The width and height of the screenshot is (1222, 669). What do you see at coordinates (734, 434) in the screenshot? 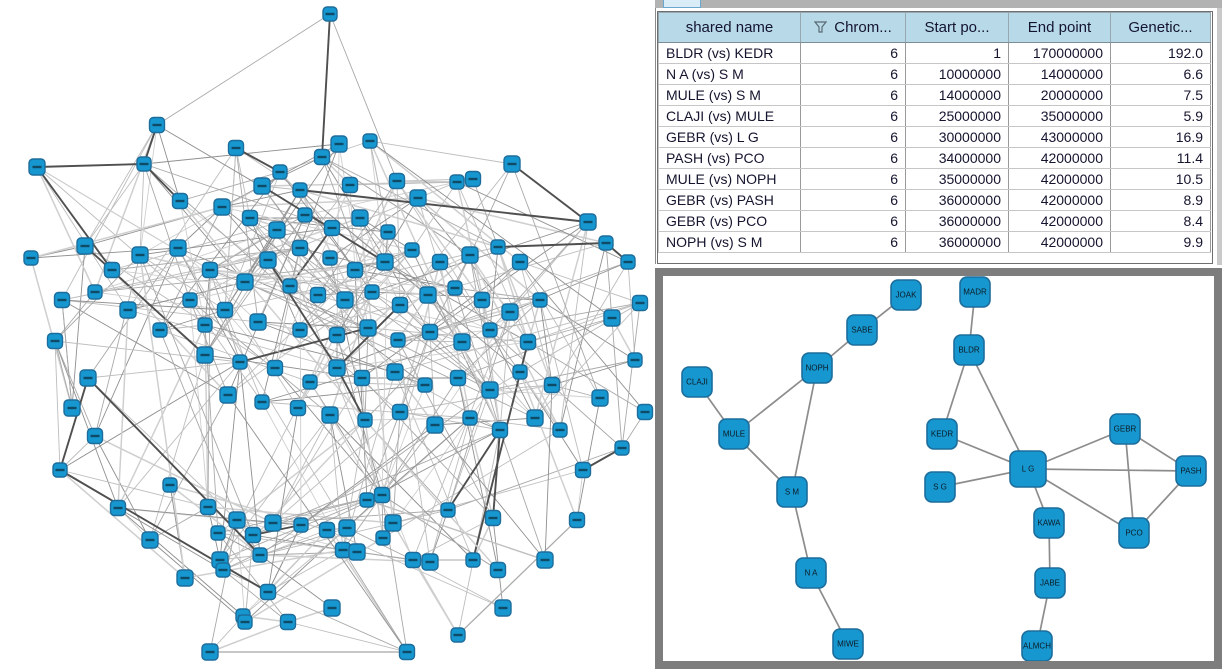
I see `network-node-mule` at bounding box center [734, 434].